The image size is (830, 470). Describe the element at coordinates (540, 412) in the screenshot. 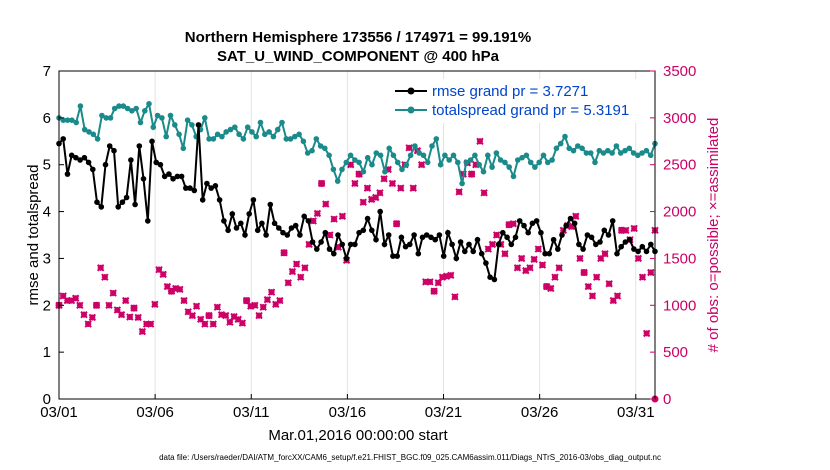

I see `x-tick-label: 03/26` at that location.